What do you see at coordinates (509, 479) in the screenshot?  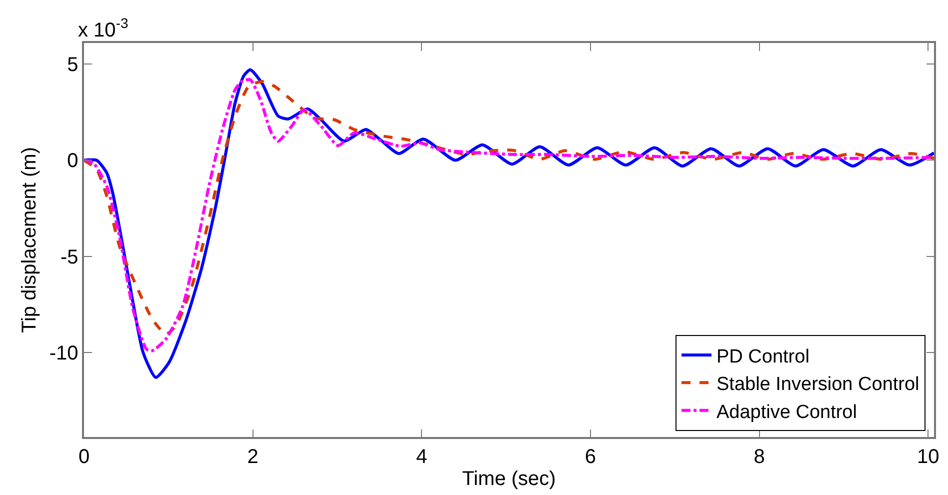 I see `x-axis-title: Time (sec)` at bounding box center [509, 479].